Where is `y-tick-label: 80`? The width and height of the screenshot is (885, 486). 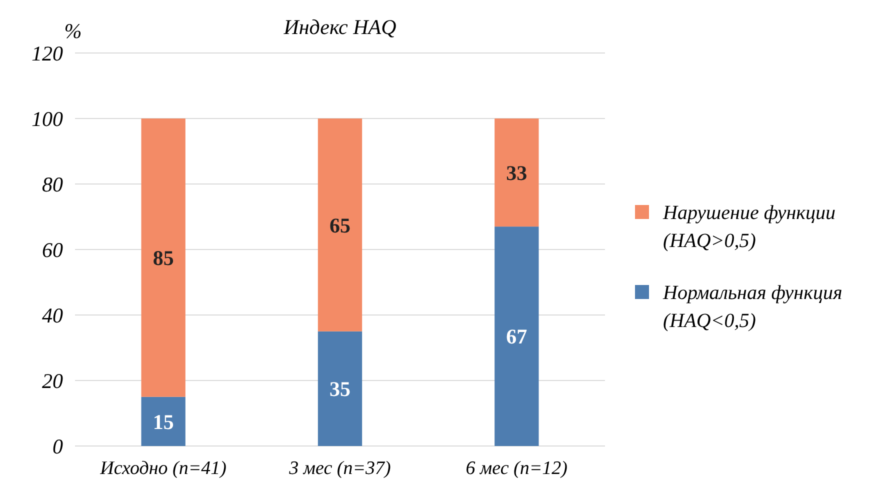 y-tick-label: 80 is located at coordinates (53, 184).